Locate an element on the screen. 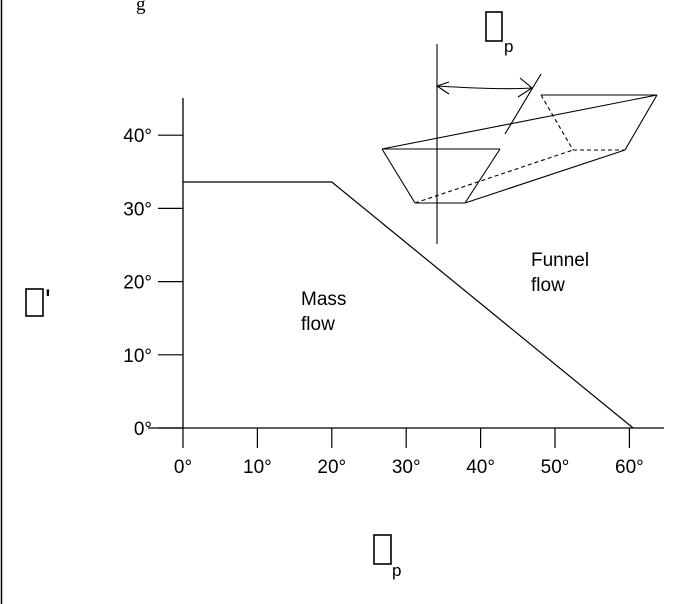  x-axis-label-subscript: p is located at coordinates (396, 570).